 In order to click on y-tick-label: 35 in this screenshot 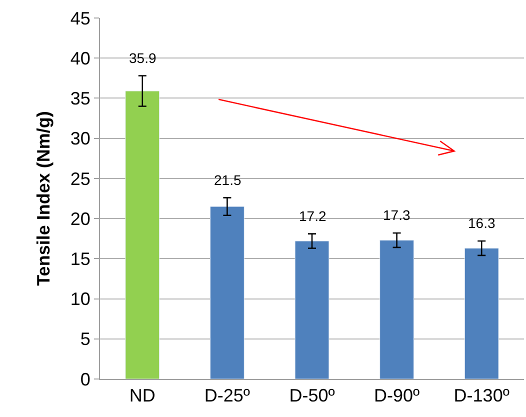, I will do `click(80, 98)`.